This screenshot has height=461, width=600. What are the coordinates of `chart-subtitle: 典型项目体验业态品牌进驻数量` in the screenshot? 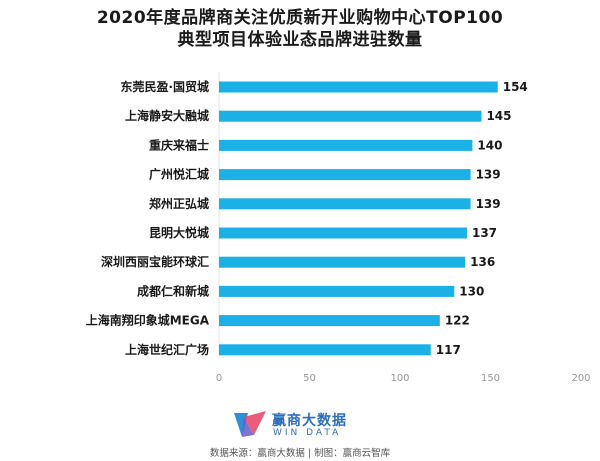 It's located at (300, 40).